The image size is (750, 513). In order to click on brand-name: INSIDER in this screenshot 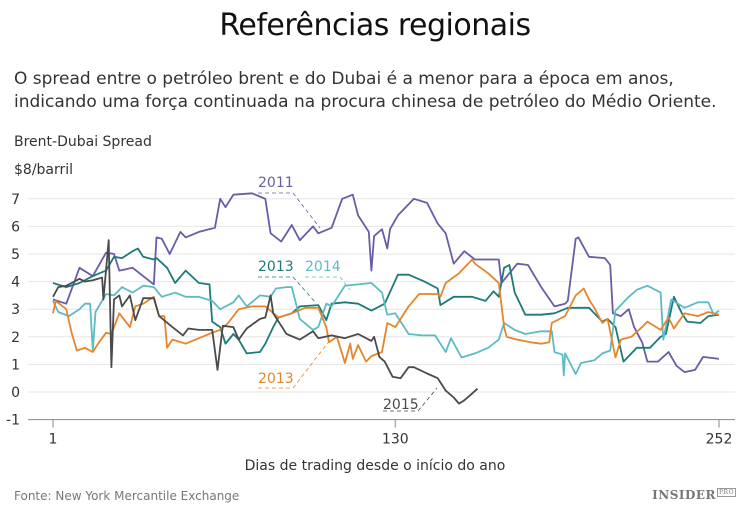, I will do `click(684, 495)`.